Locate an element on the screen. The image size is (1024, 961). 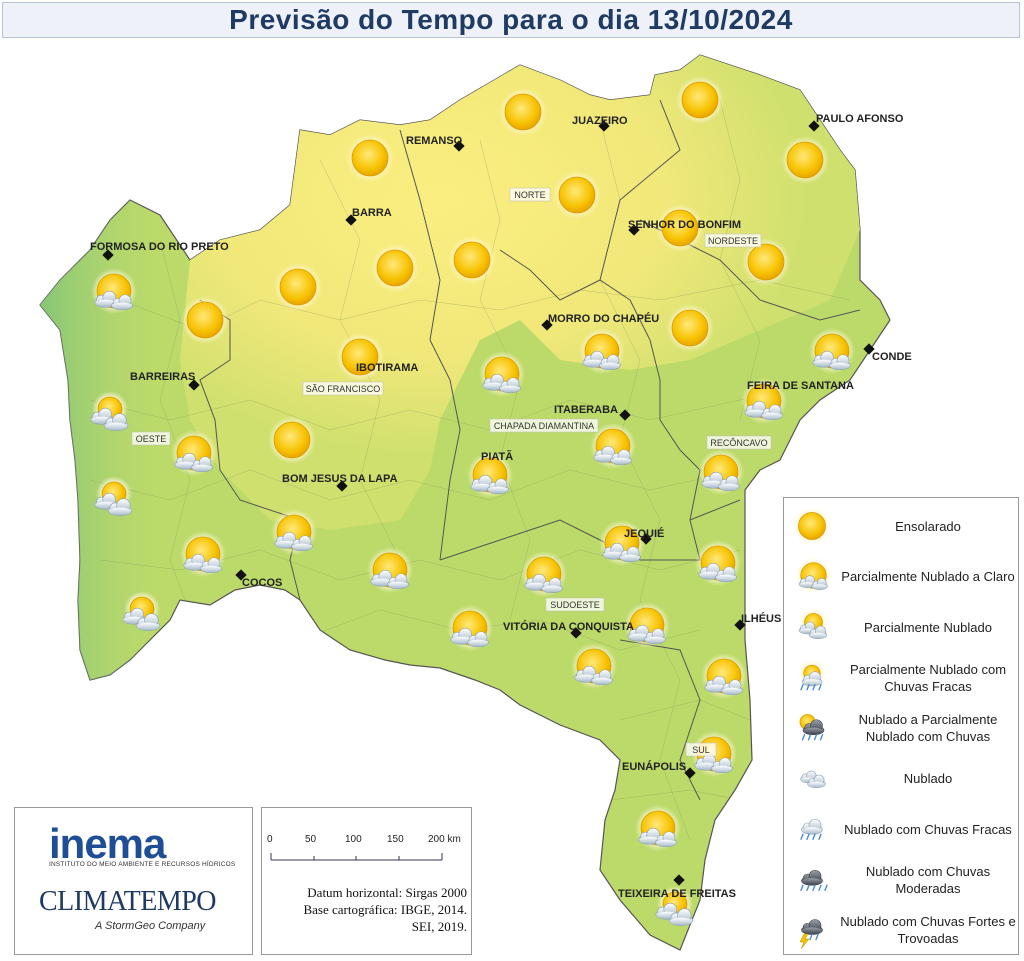
svg-text: REMANSO is located at coordinates (434, 141).